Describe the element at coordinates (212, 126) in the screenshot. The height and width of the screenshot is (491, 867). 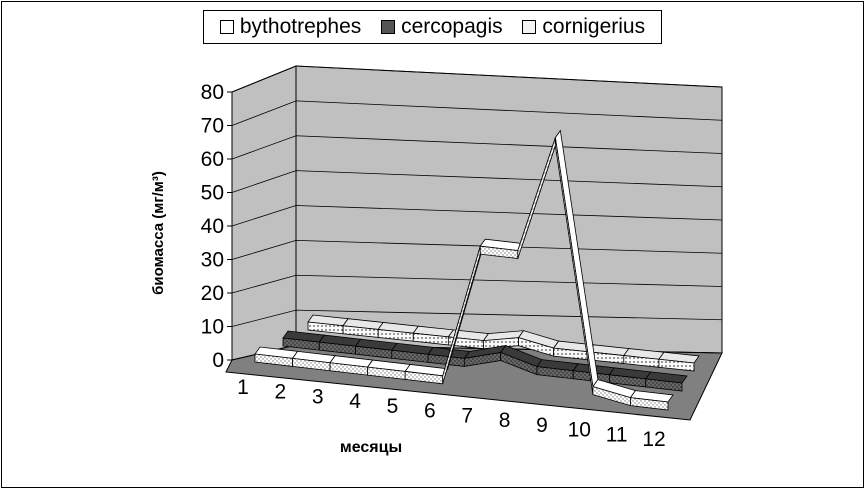
I see `y-tick-label: 70` at that location.